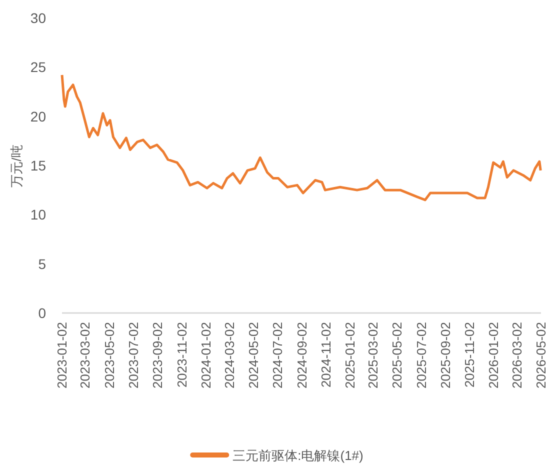 The image size is (555, 467). Describe the element at coordinates (62, 355) in the screenshot. I see `x-tick-label: 2023-01-02` at that location.